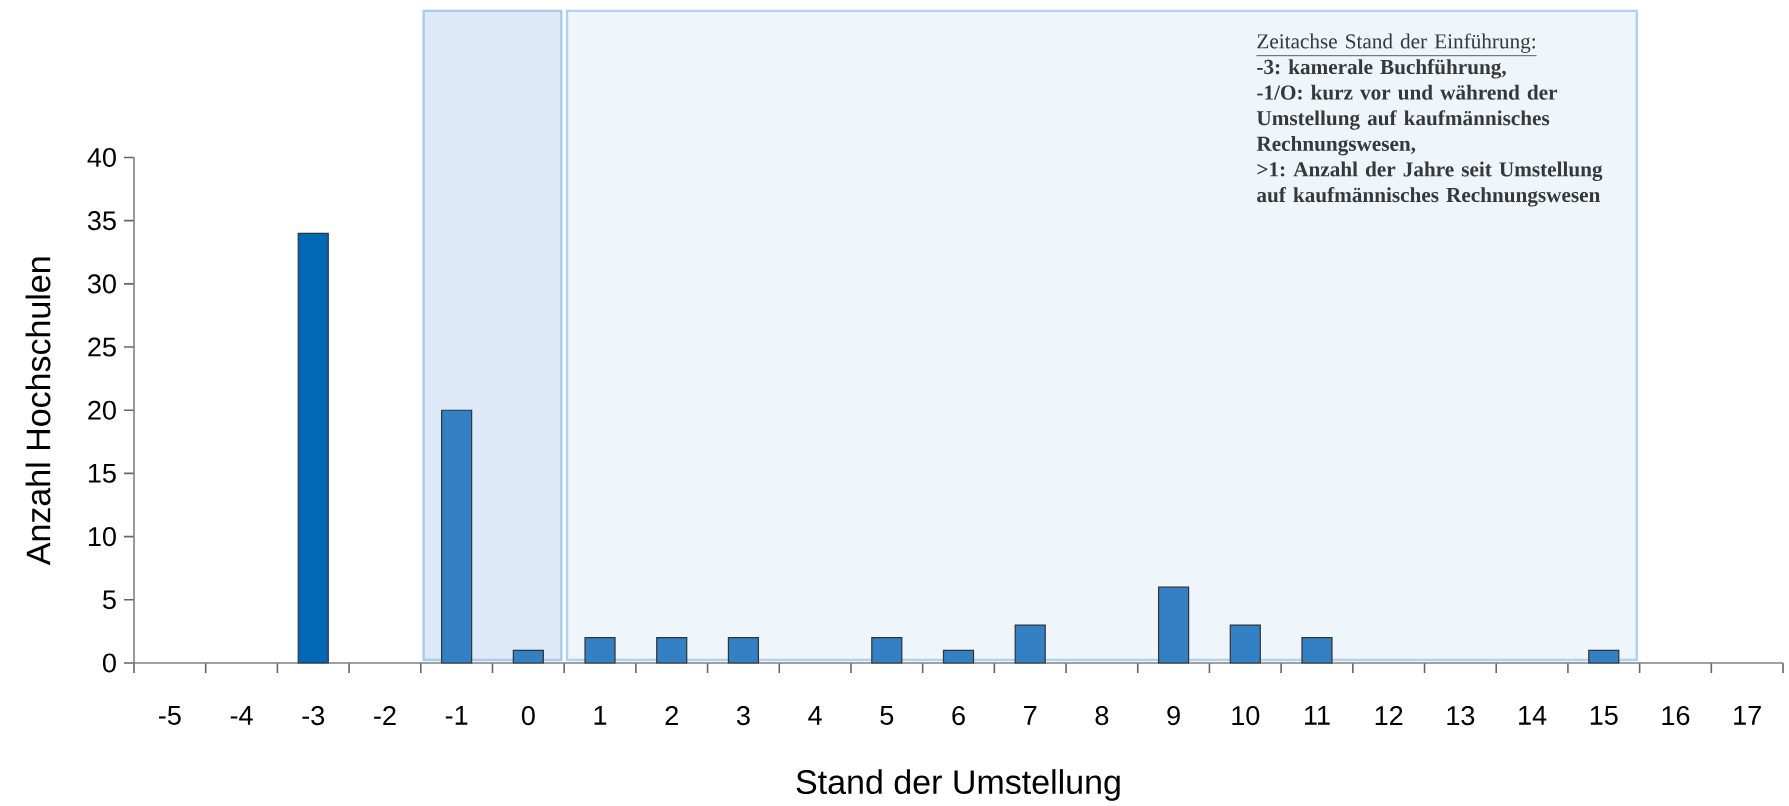 The height and width of the screenshot is (806, 1789). Describe the element at coordinates (815, 715) in the screenshot. I see `x-tick-label: 4` at that location.